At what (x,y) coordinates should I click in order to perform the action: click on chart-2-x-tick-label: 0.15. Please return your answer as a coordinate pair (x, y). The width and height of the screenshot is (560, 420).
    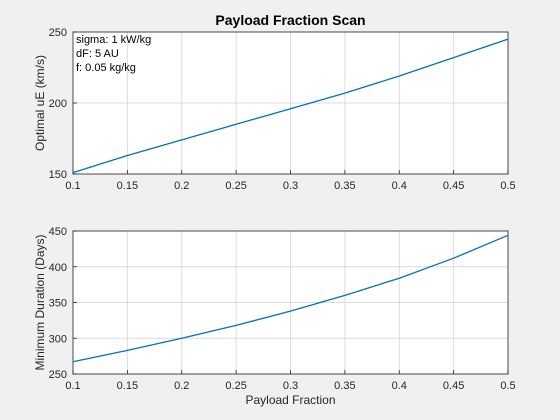
    Looking at the image, I should click on (127, 386).